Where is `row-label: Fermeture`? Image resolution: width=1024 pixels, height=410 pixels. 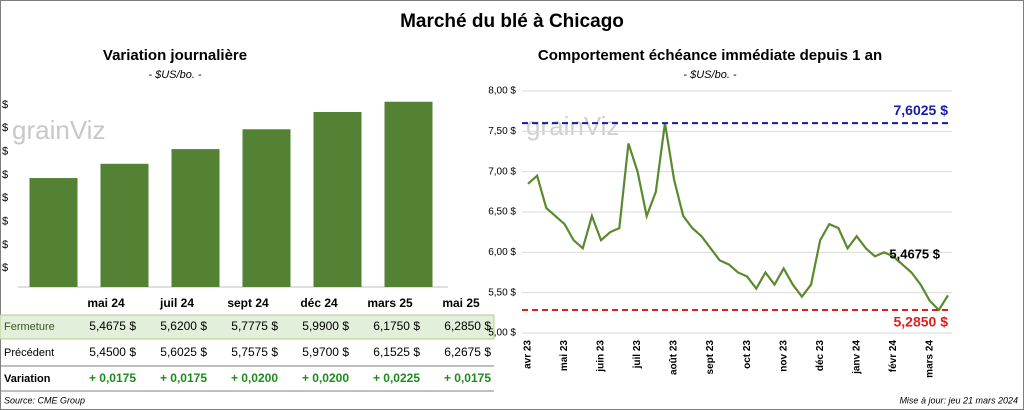 row-label: Fermeture is located at coordinates (29, 327).